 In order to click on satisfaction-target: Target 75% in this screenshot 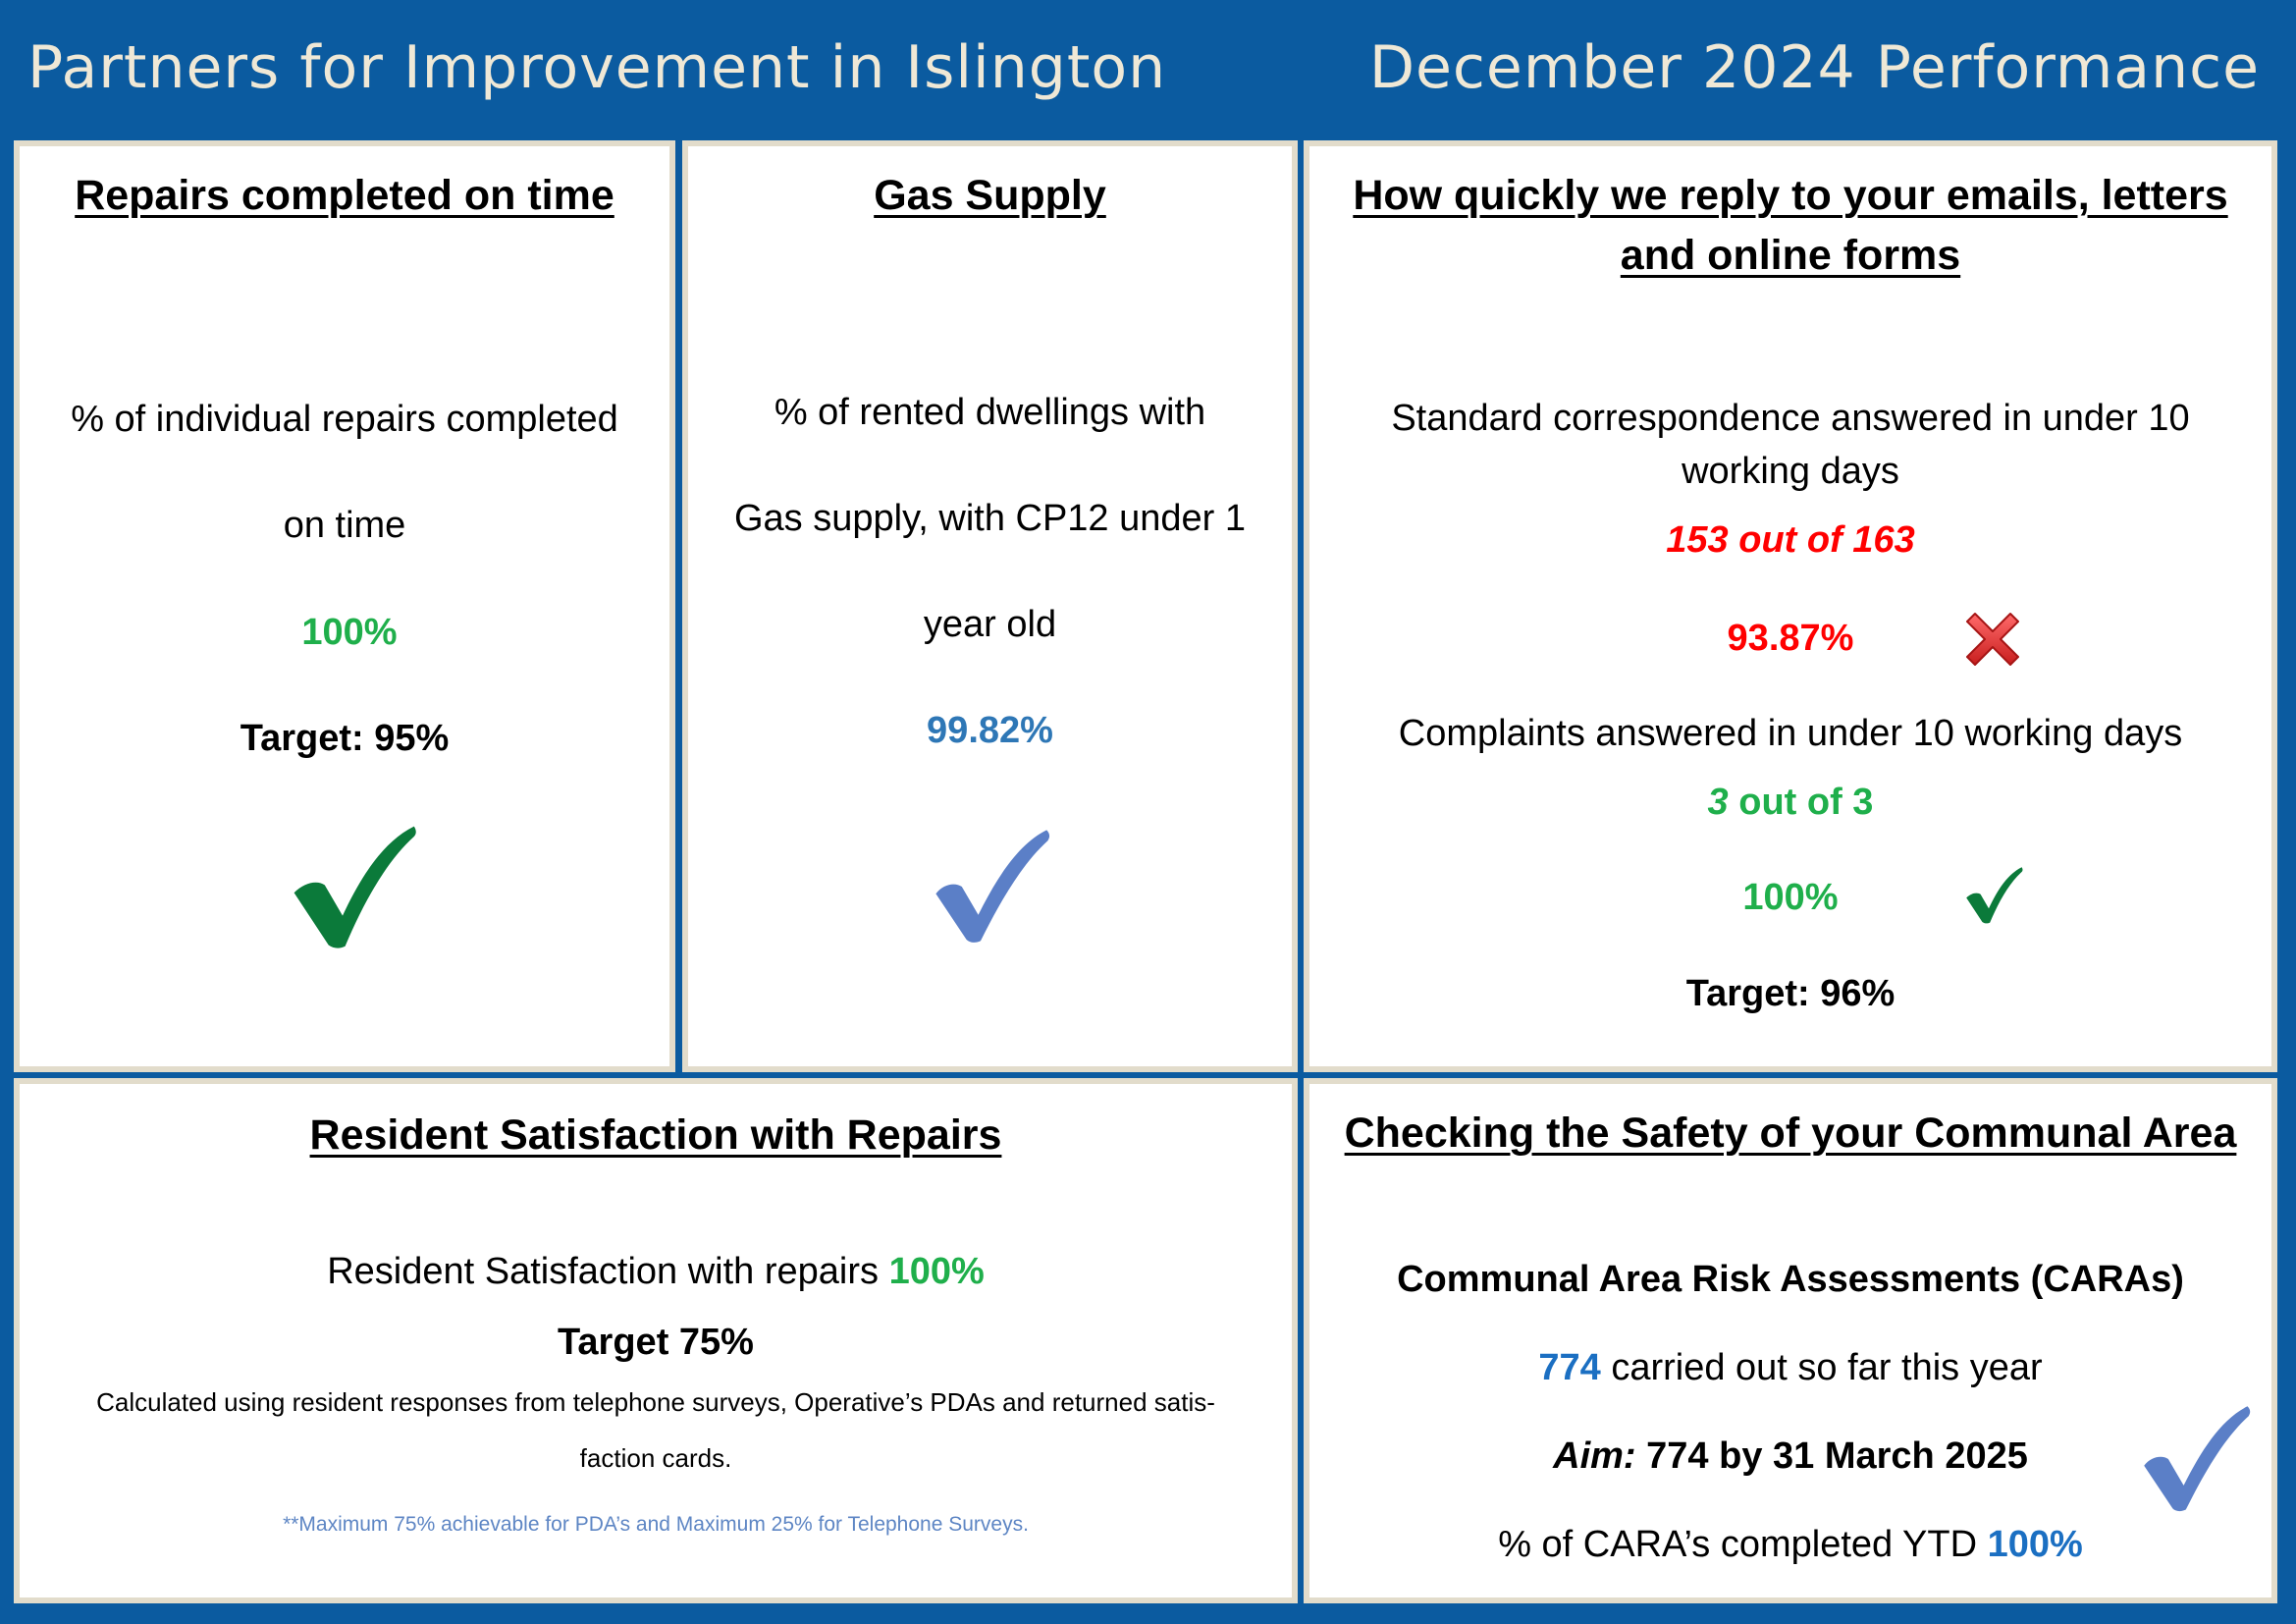, I will do `click(656, 1342)`.